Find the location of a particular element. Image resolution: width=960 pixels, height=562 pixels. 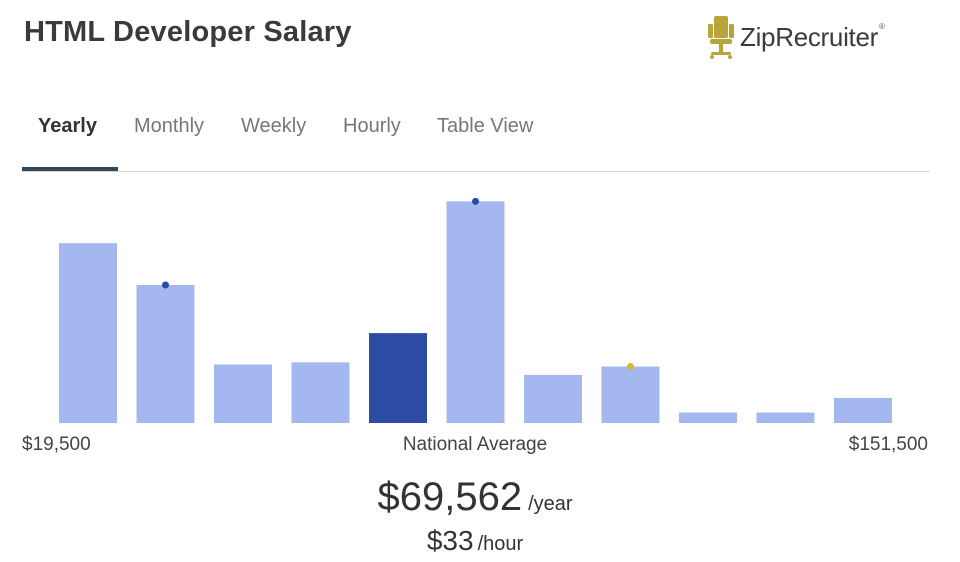

period-tabs: Yearly Monthly Weekly Hourly Table View is located at coordinates (476, 136).